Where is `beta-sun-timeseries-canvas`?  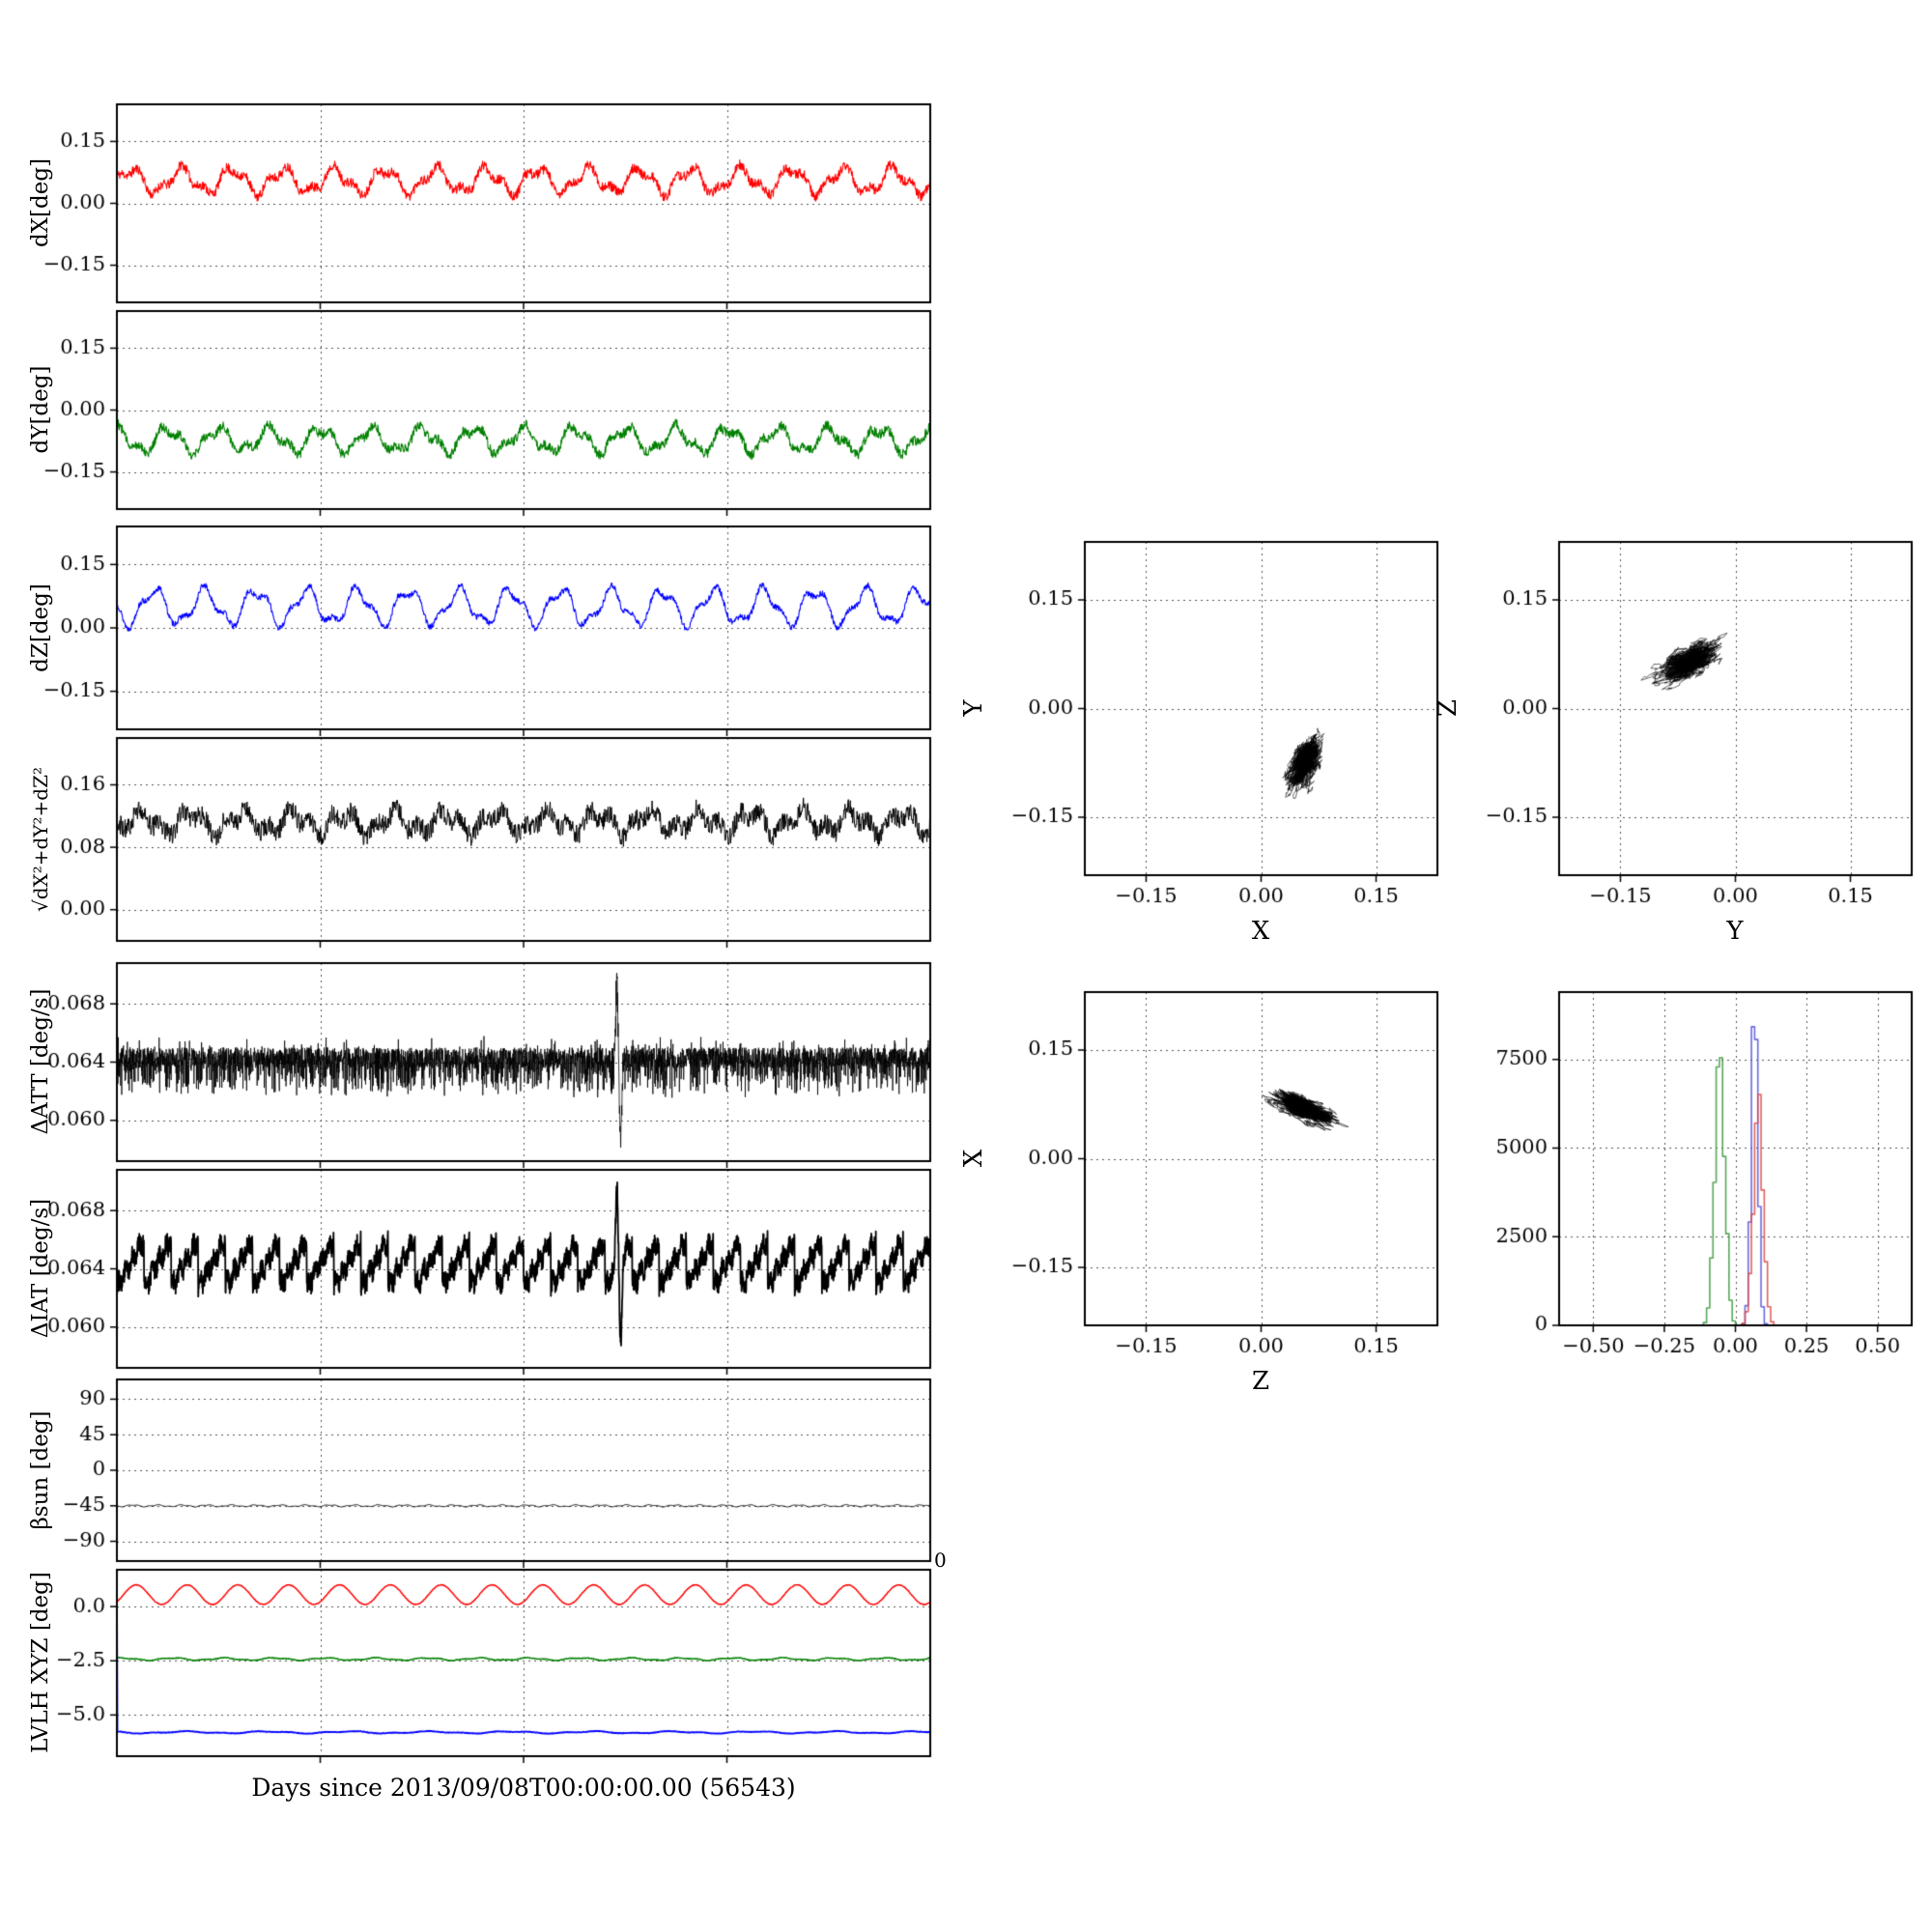 beta-sun-timeseries-canvas is located at coordinates (488, 1470).